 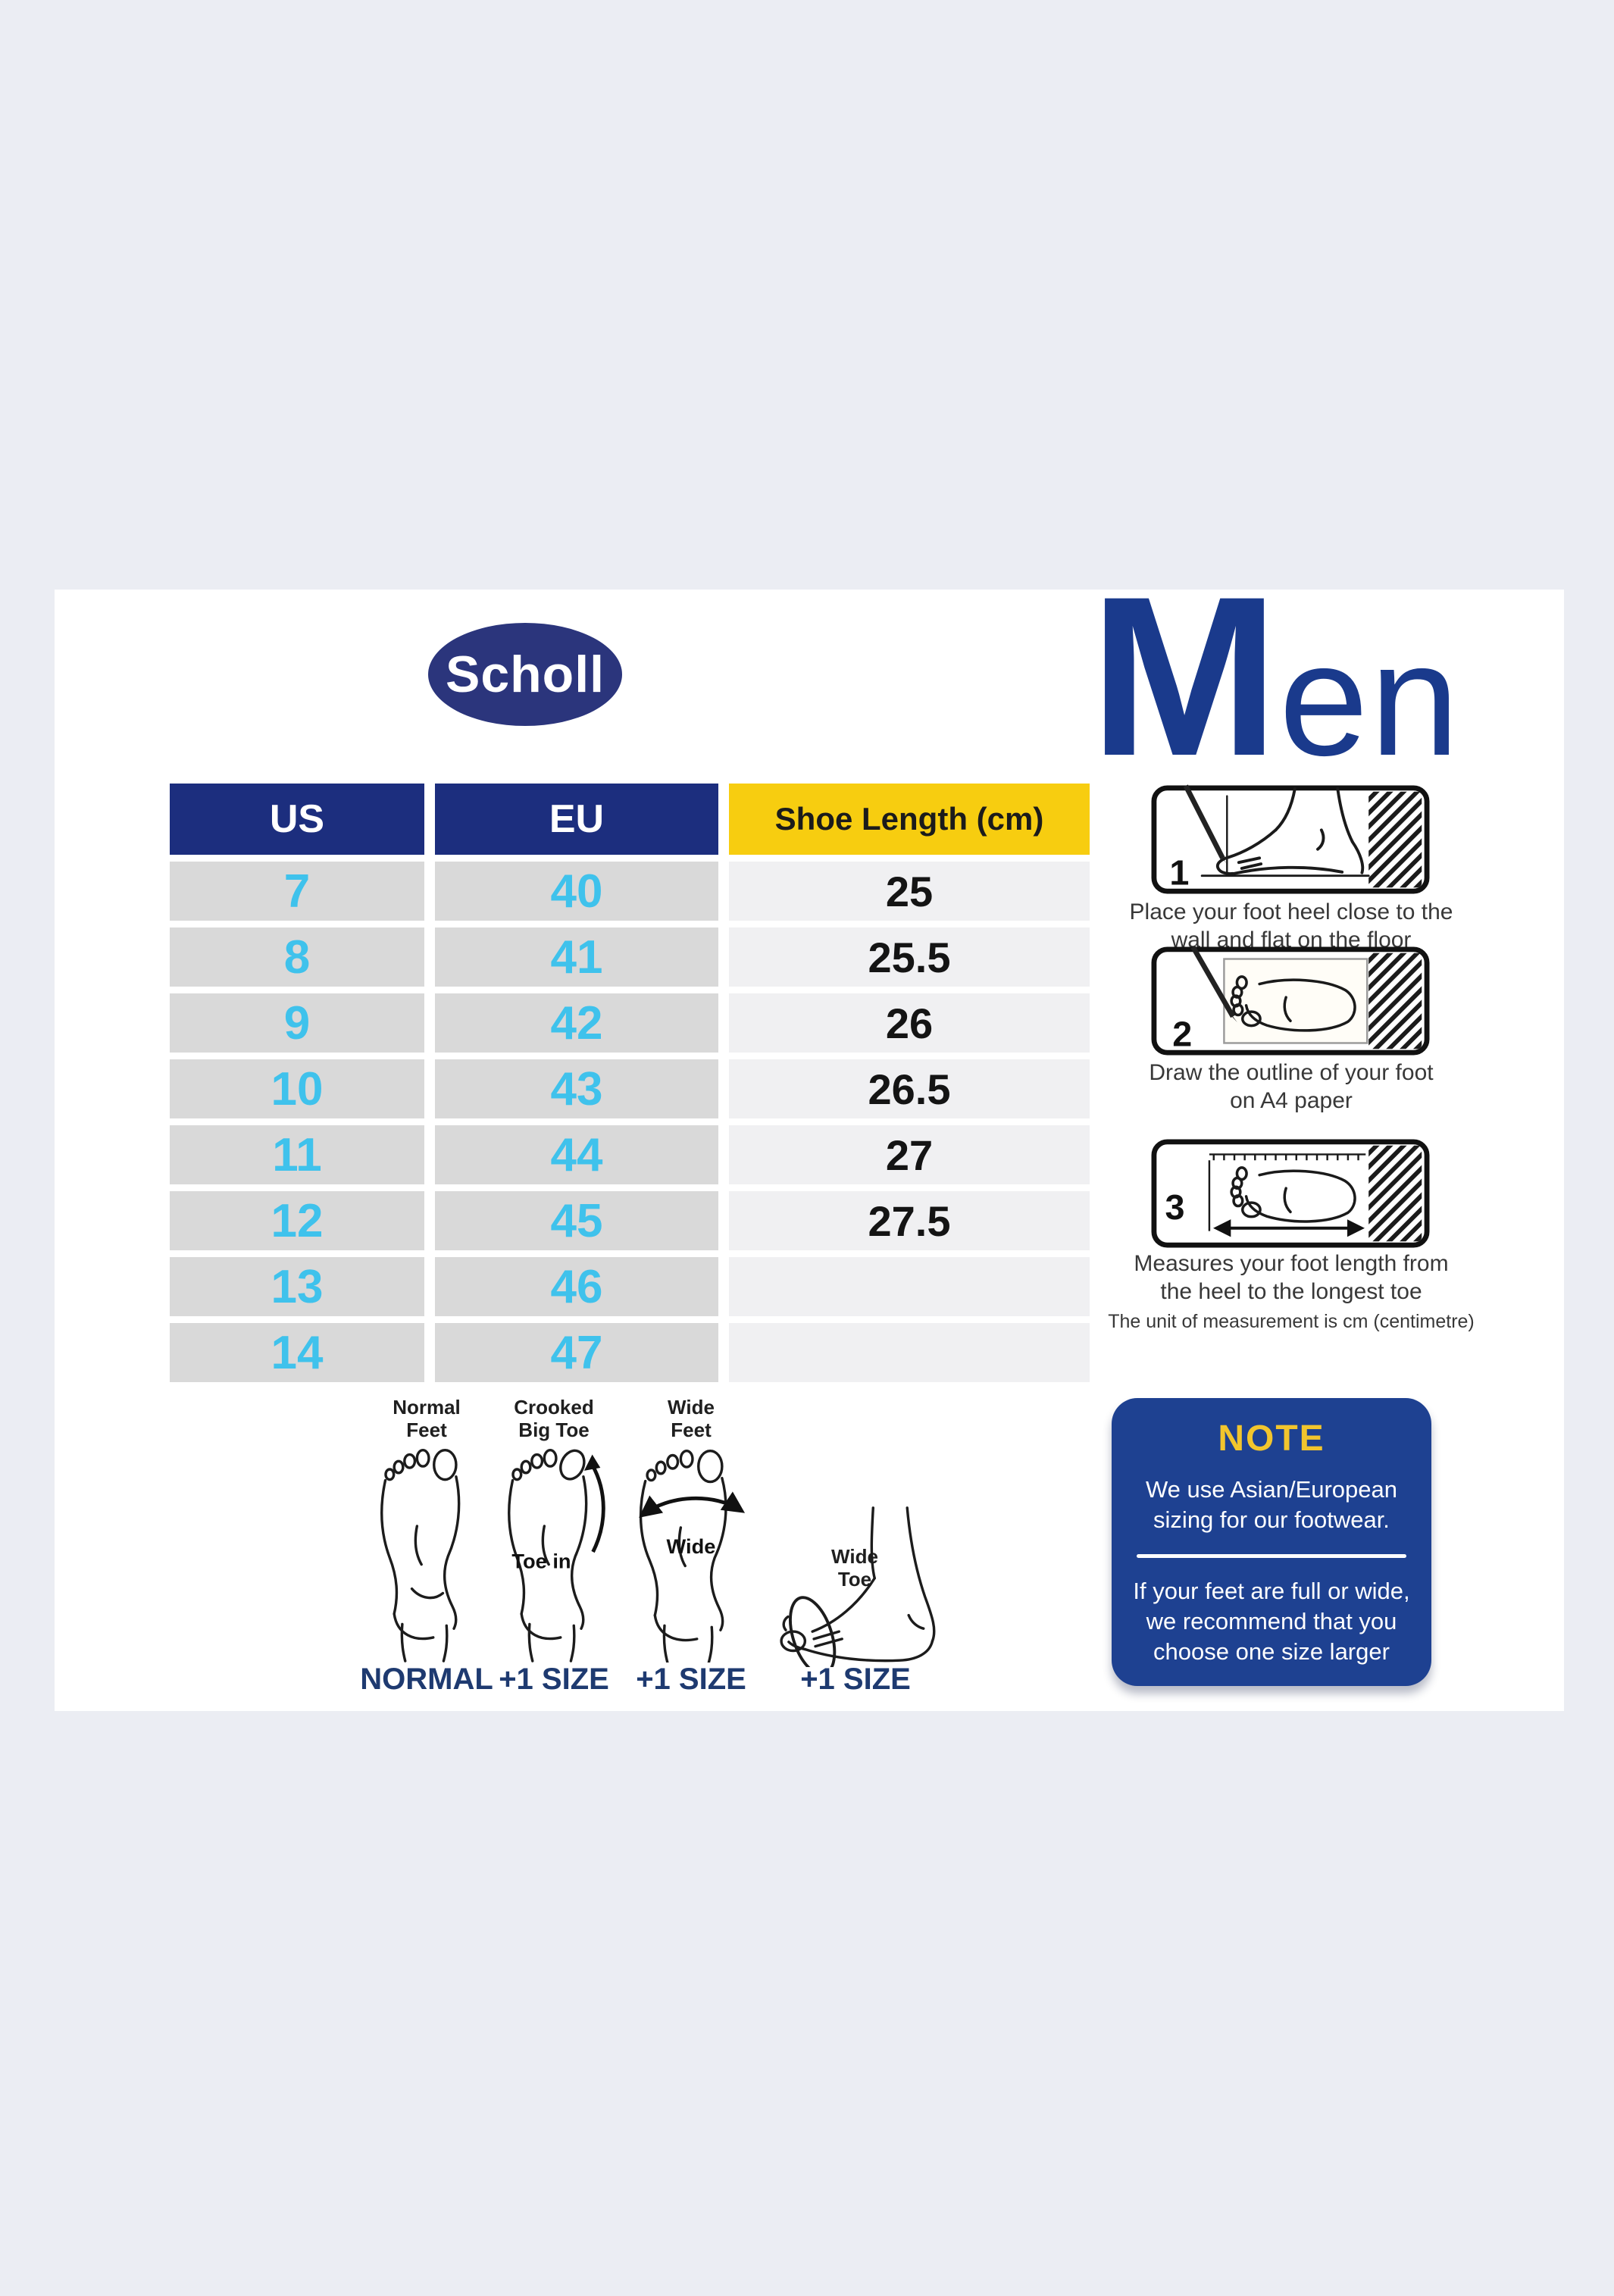 I want to click on wide-arrow, so click(x=692, y=1505).